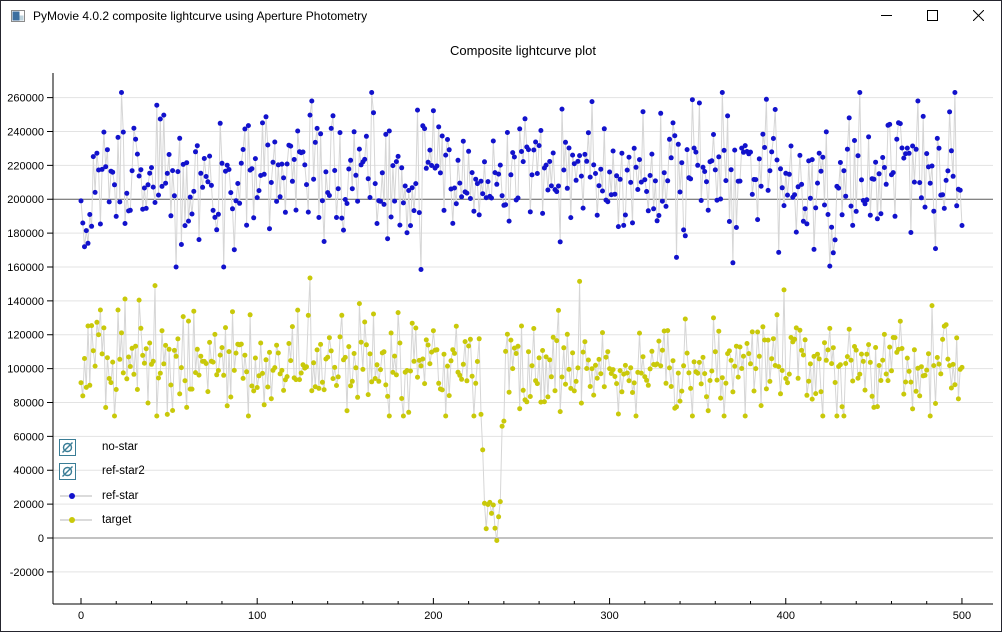 This screenshot has width=1002, height=632. What do you see at coordinates (102, 447) in the screenshot?
I see `legend-item-no-star: no-star` at bounding box center [102, 447].